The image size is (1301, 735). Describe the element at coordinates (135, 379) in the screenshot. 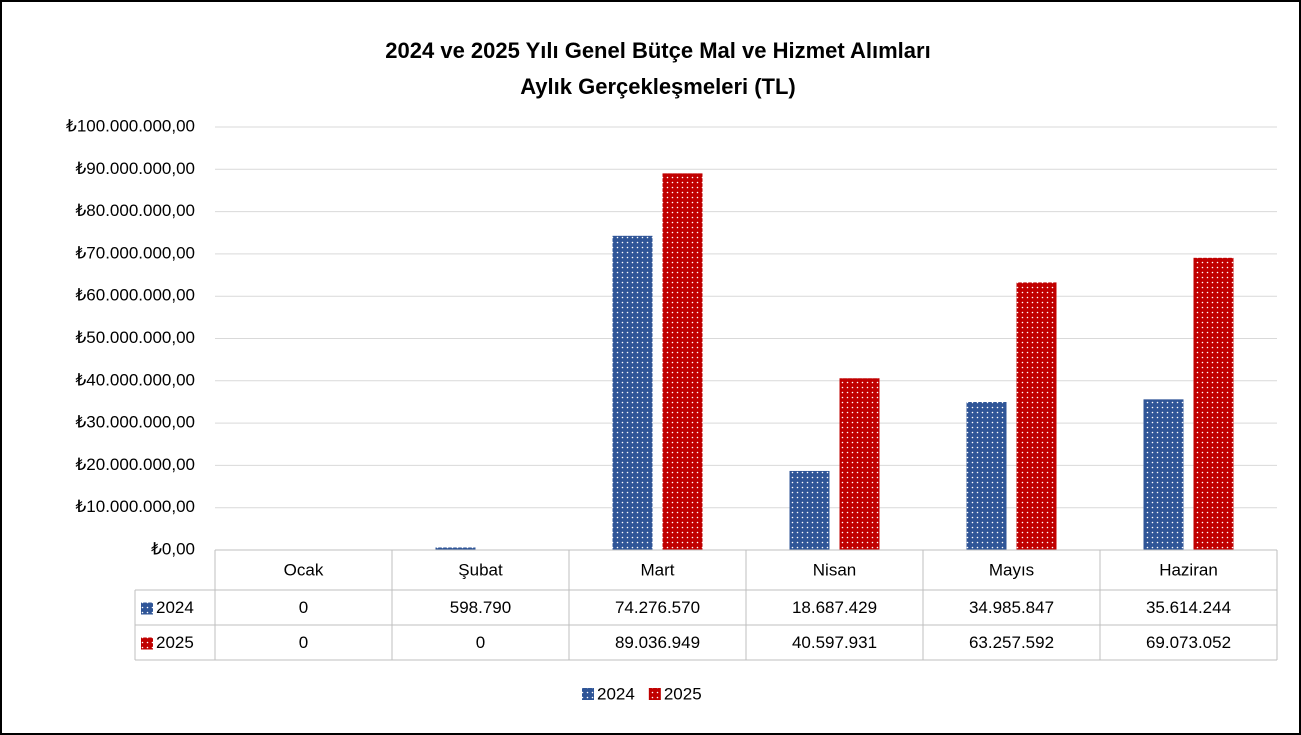

I see `y-tick-label: ₺40.000.000,00` at that location.